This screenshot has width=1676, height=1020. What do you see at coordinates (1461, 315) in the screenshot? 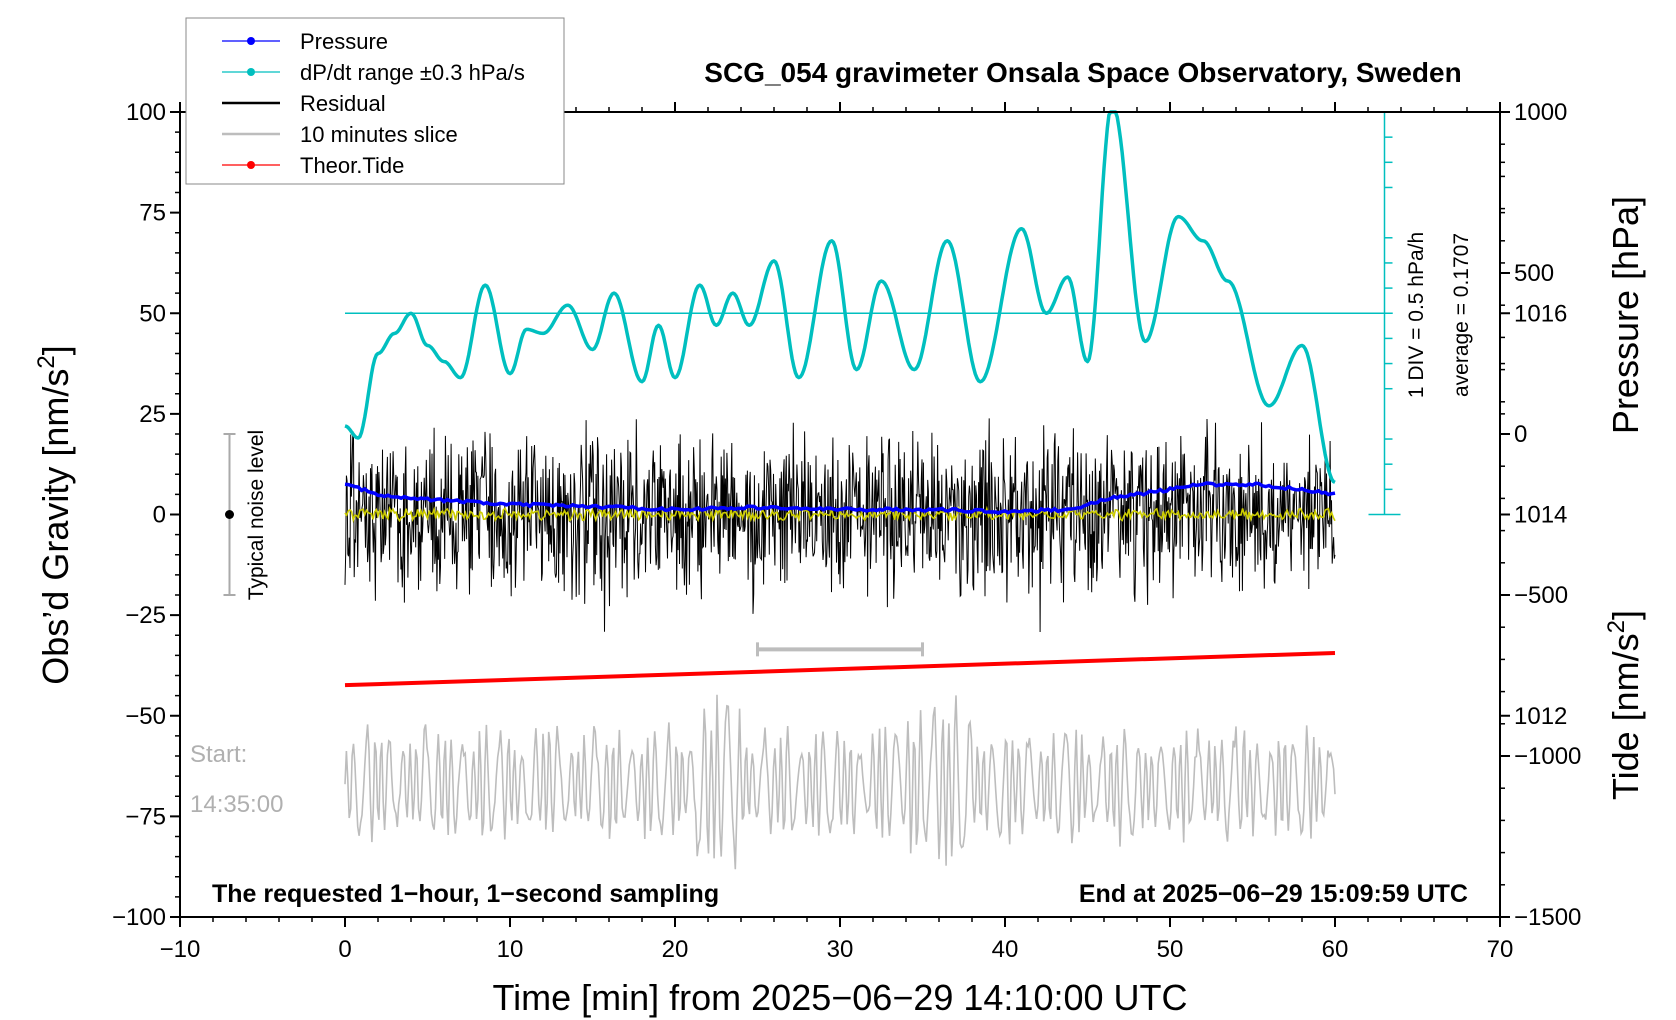
I see `average-note: average = 0.1707` at bounding box center [1461, 315].